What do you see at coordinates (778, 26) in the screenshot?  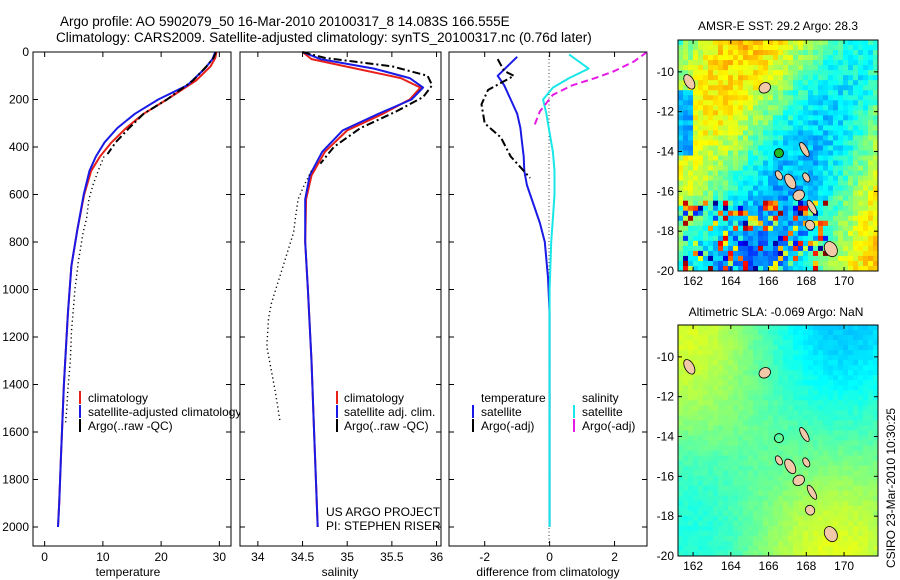 I see `sst-map-title: AMSR-E SST: 29.2 Argo: 28.3` at bounding box center [778, 26].